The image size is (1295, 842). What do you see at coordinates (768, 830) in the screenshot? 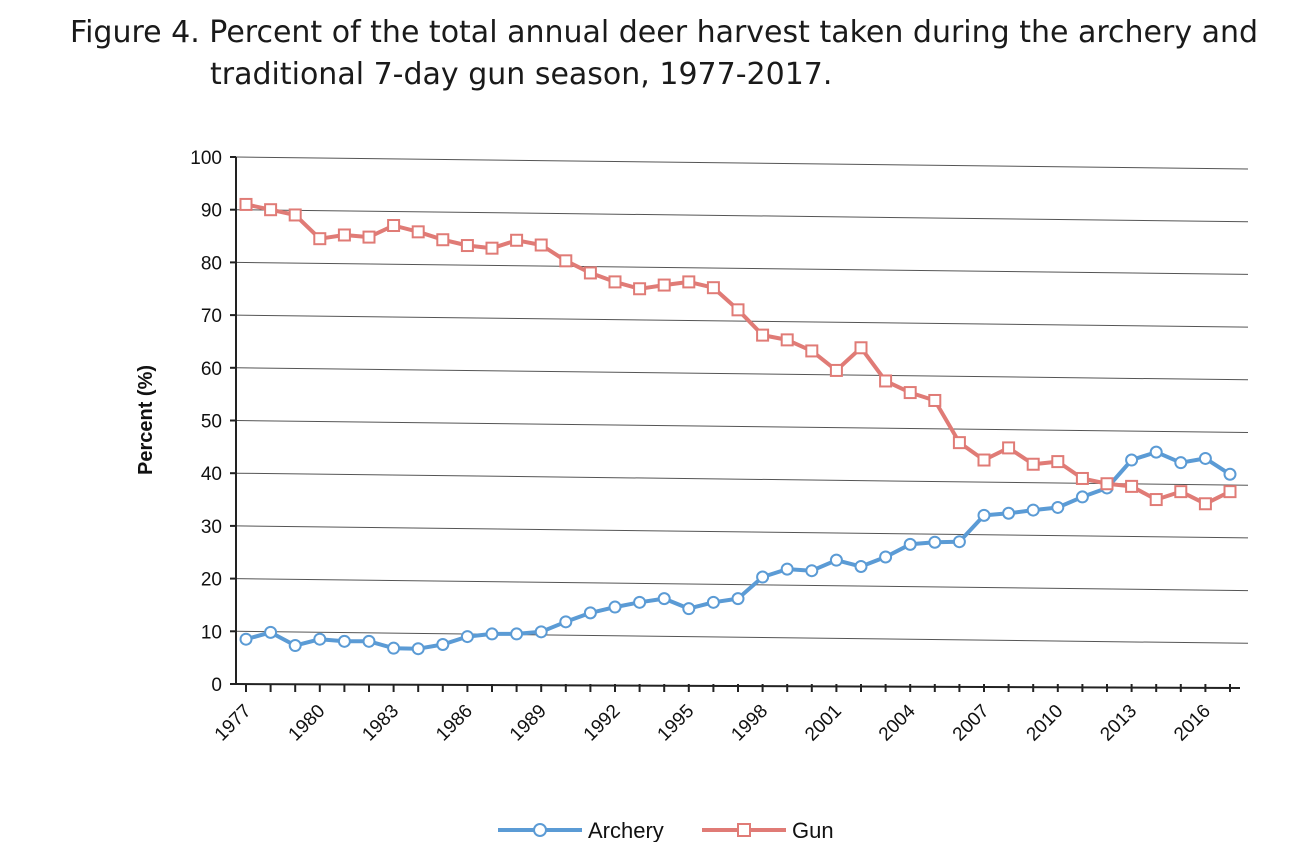
I see `legend-item-gun: Gun` at bounding box center [768, 830].